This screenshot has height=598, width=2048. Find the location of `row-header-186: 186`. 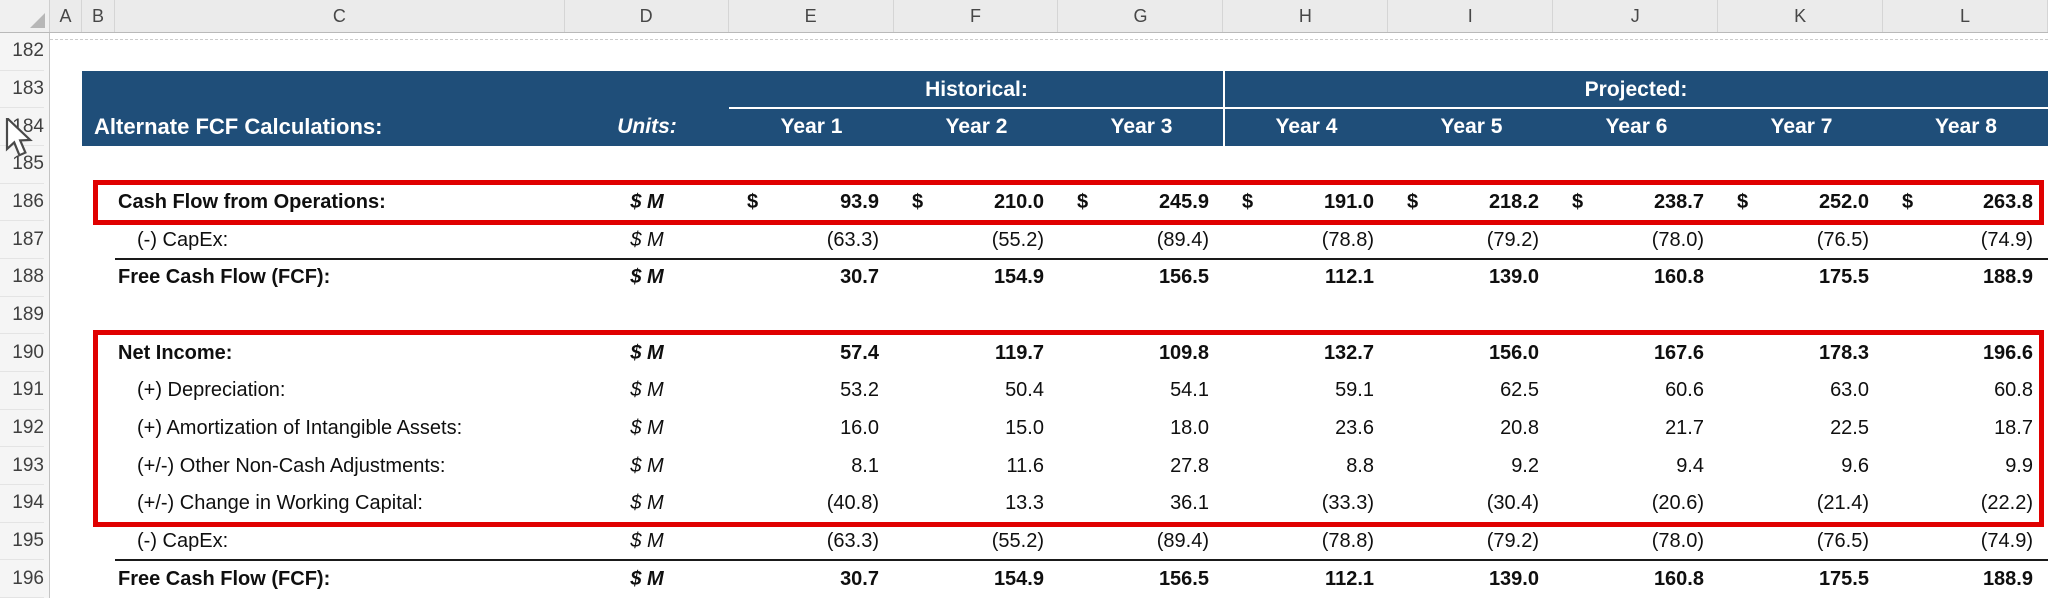

row-header-186: 186 is located at coordinates (22, 203).